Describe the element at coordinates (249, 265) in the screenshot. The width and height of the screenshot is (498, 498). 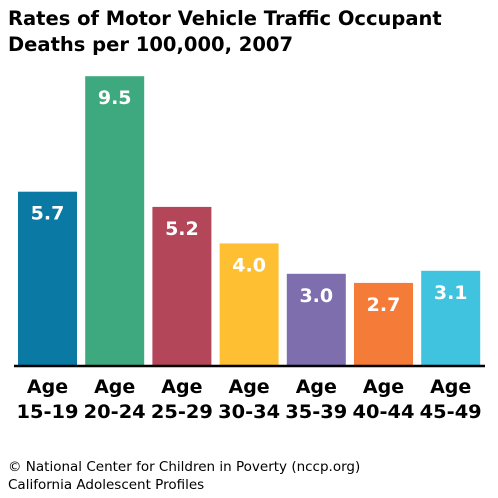
I see `bar-value-label: 4.0` at that location.